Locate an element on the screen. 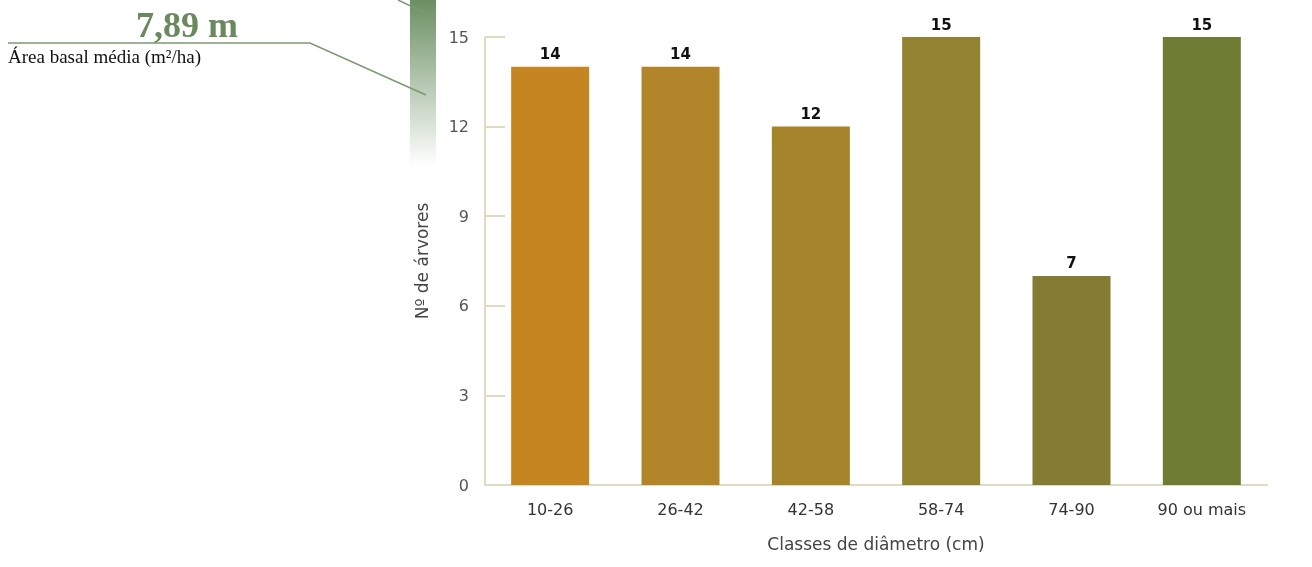 The width and height of the screenshot is (1312, 567). data-label: 7 is located at coordinates (1071, 263).